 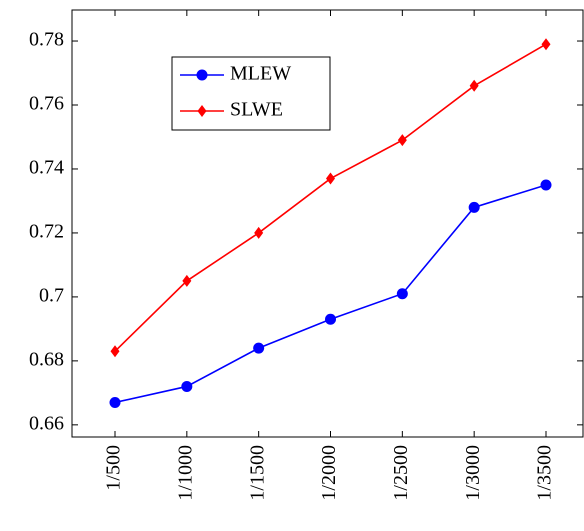 I want to click on y-tick-label: 0.66, so click(x=46, y=423).